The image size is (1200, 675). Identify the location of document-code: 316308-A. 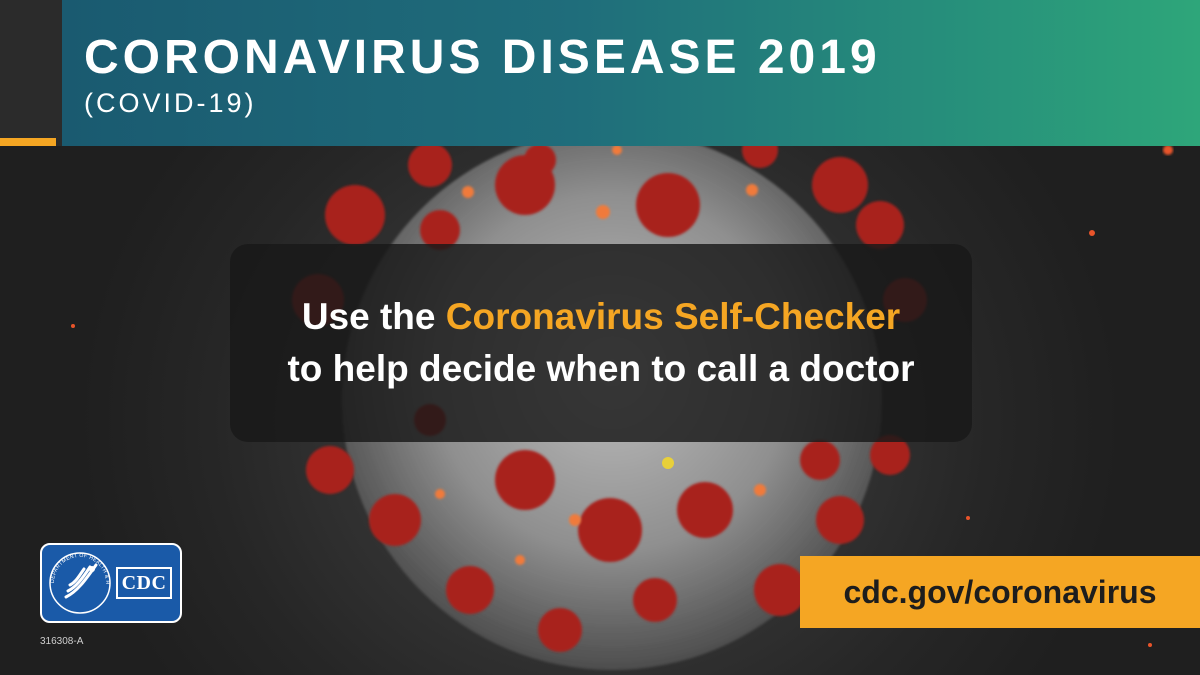
(62, 641).